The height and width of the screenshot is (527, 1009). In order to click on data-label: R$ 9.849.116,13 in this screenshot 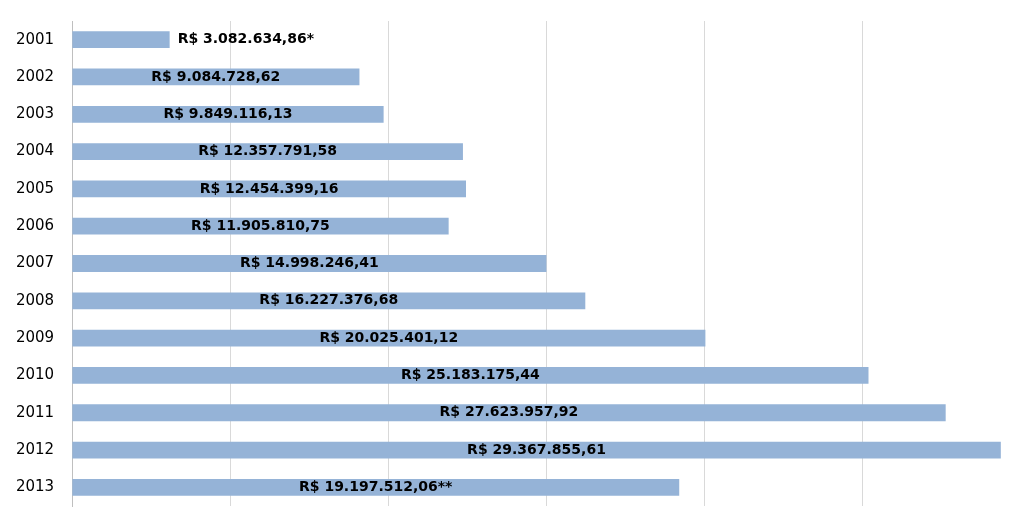, I will do `click(228, 112)`.